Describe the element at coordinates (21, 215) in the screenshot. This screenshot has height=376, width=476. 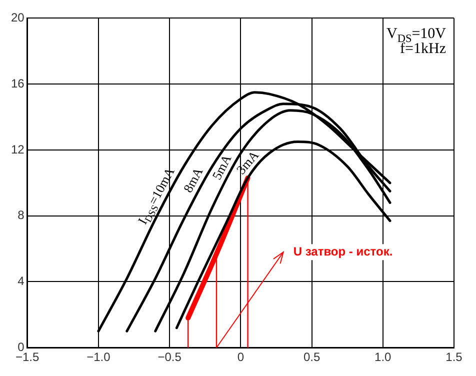
I see `y-tick-label: 8` at that location.